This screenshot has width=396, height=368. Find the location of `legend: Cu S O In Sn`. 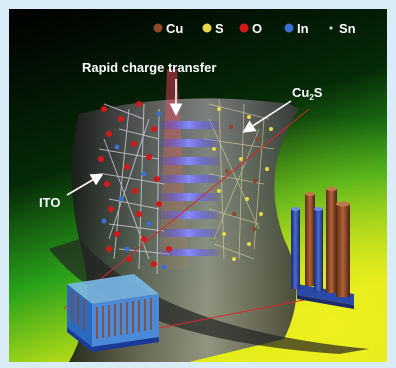

legend: Cu S O In Sn is located at coordinates (254, 28).